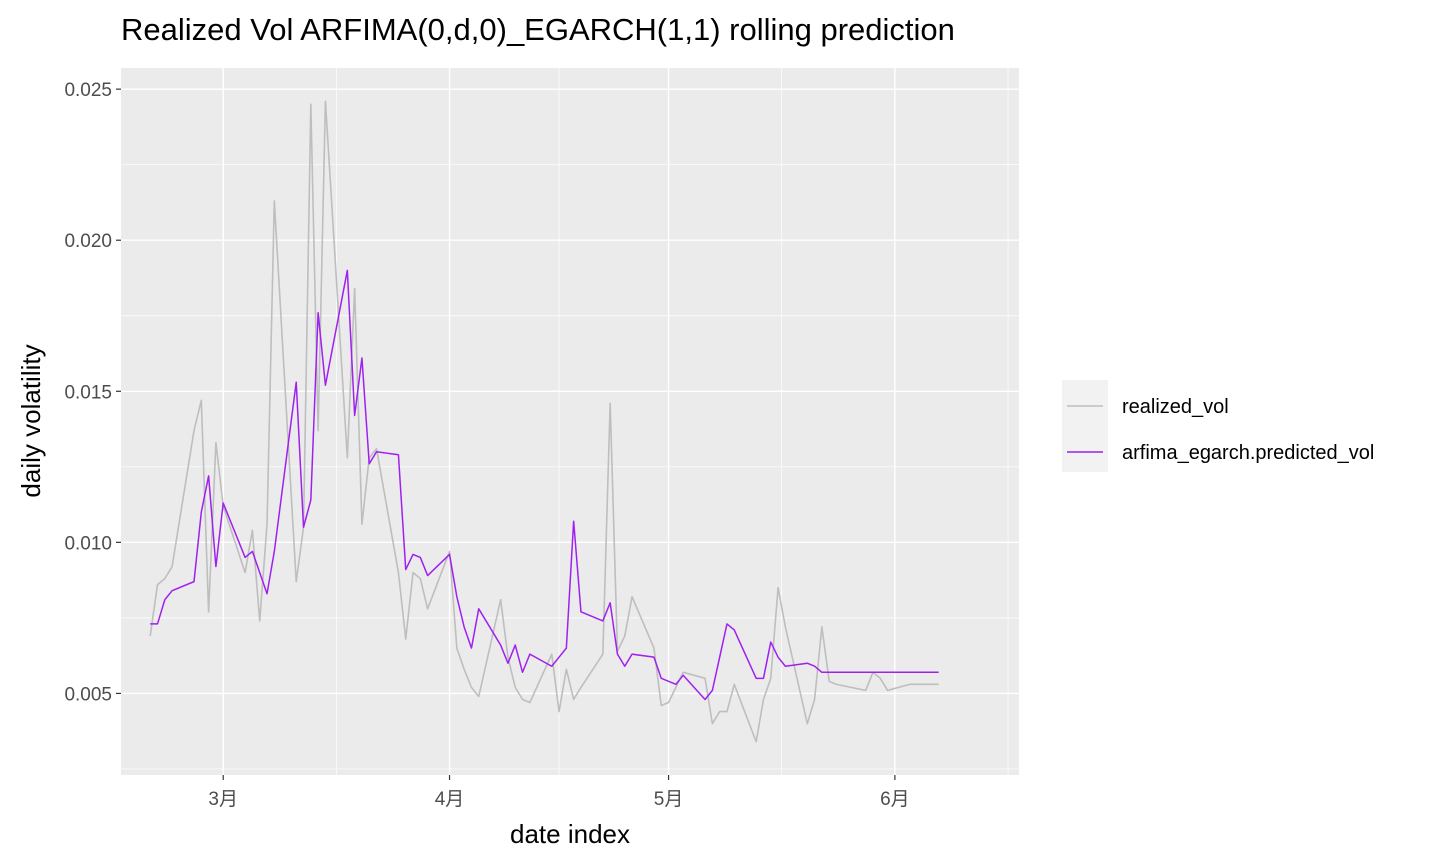 The image size is (1440, 864). Describe the element at coordinates (1248, 453) in the screenshot. I see `legend-label-predicted-vol: arfima_egarch.predicted_vol` at that location.